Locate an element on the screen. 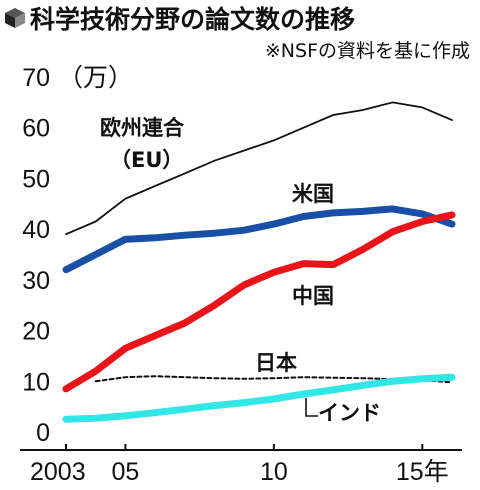 The width and height of the screenshot is (480, 490). series-label-us: 米国 is located at coordinates (313, 194).